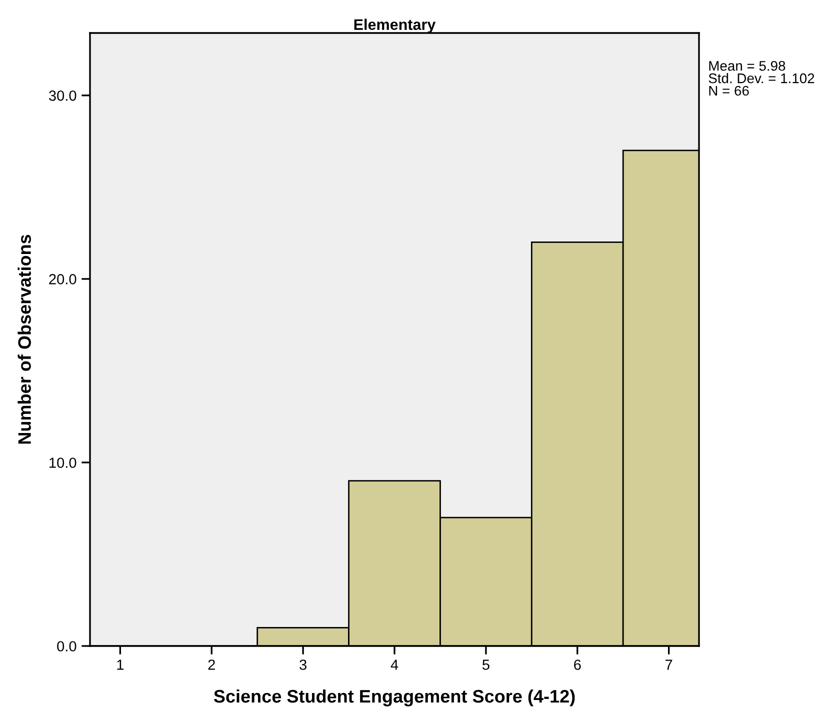 The width and height of the screenshot is (832, 715). Describe the element at coordinates (394, 665) in the screenshot. I see `x-tick-label: 4` at that location.